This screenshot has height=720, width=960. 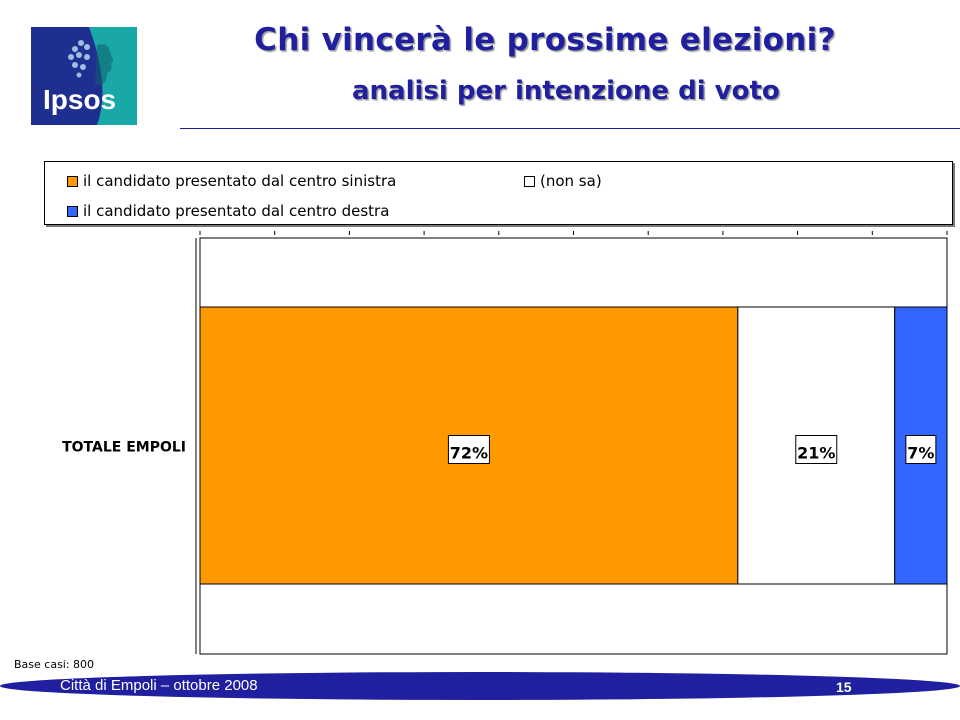 What do you see at coordinates (816, 453) in the screenshot?
I see `data-label-1: 21%` at bounding box center [816, 453].